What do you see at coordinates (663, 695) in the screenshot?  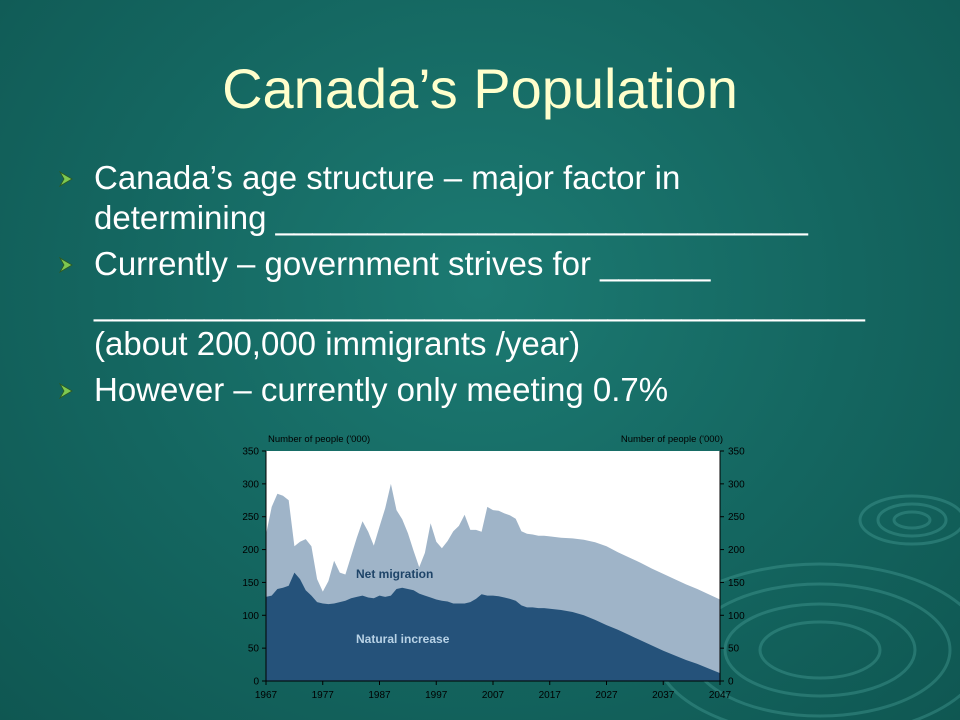 I see `x-tick-label: 2037` at bounding box center [663, 695].